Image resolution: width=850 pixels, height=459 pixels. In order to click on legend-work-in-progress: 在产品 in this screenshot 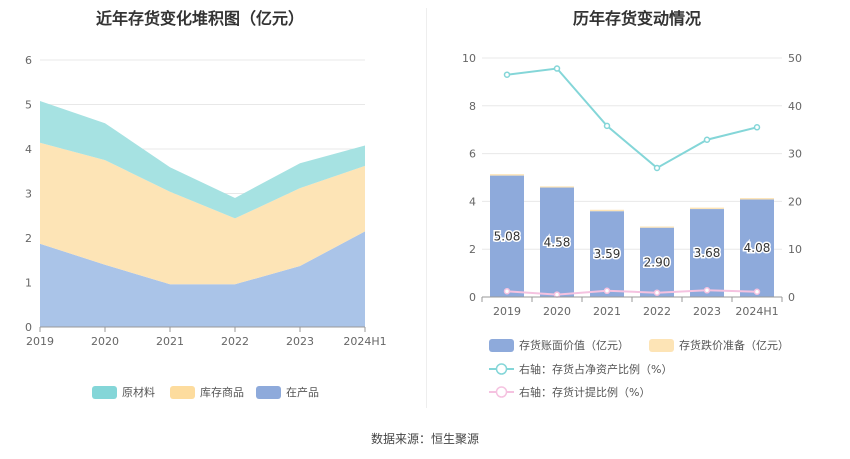, I will do `click(287, 392)`.